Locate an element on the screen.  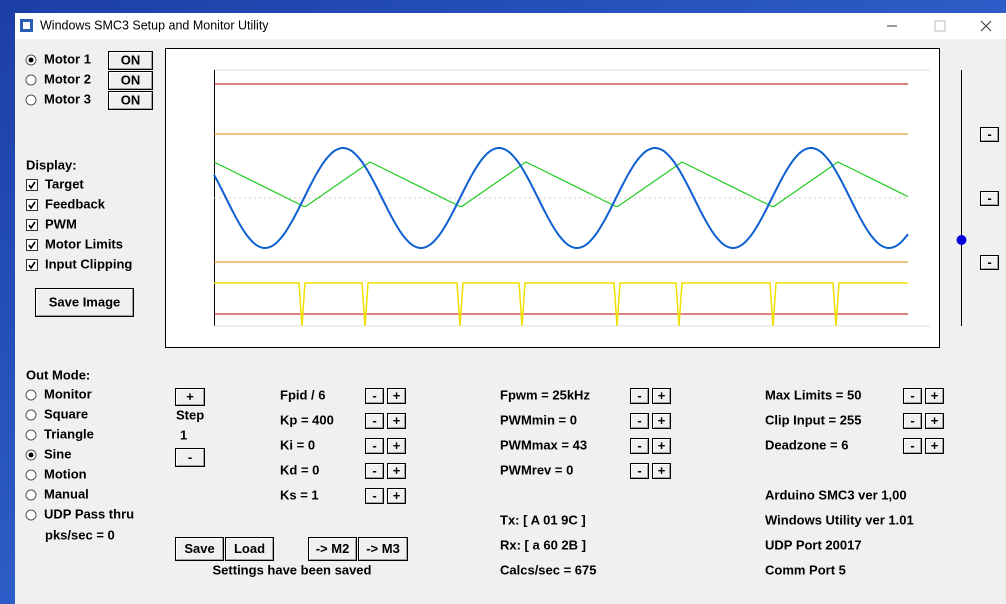
target-trace is located at coordinates (561, 198).